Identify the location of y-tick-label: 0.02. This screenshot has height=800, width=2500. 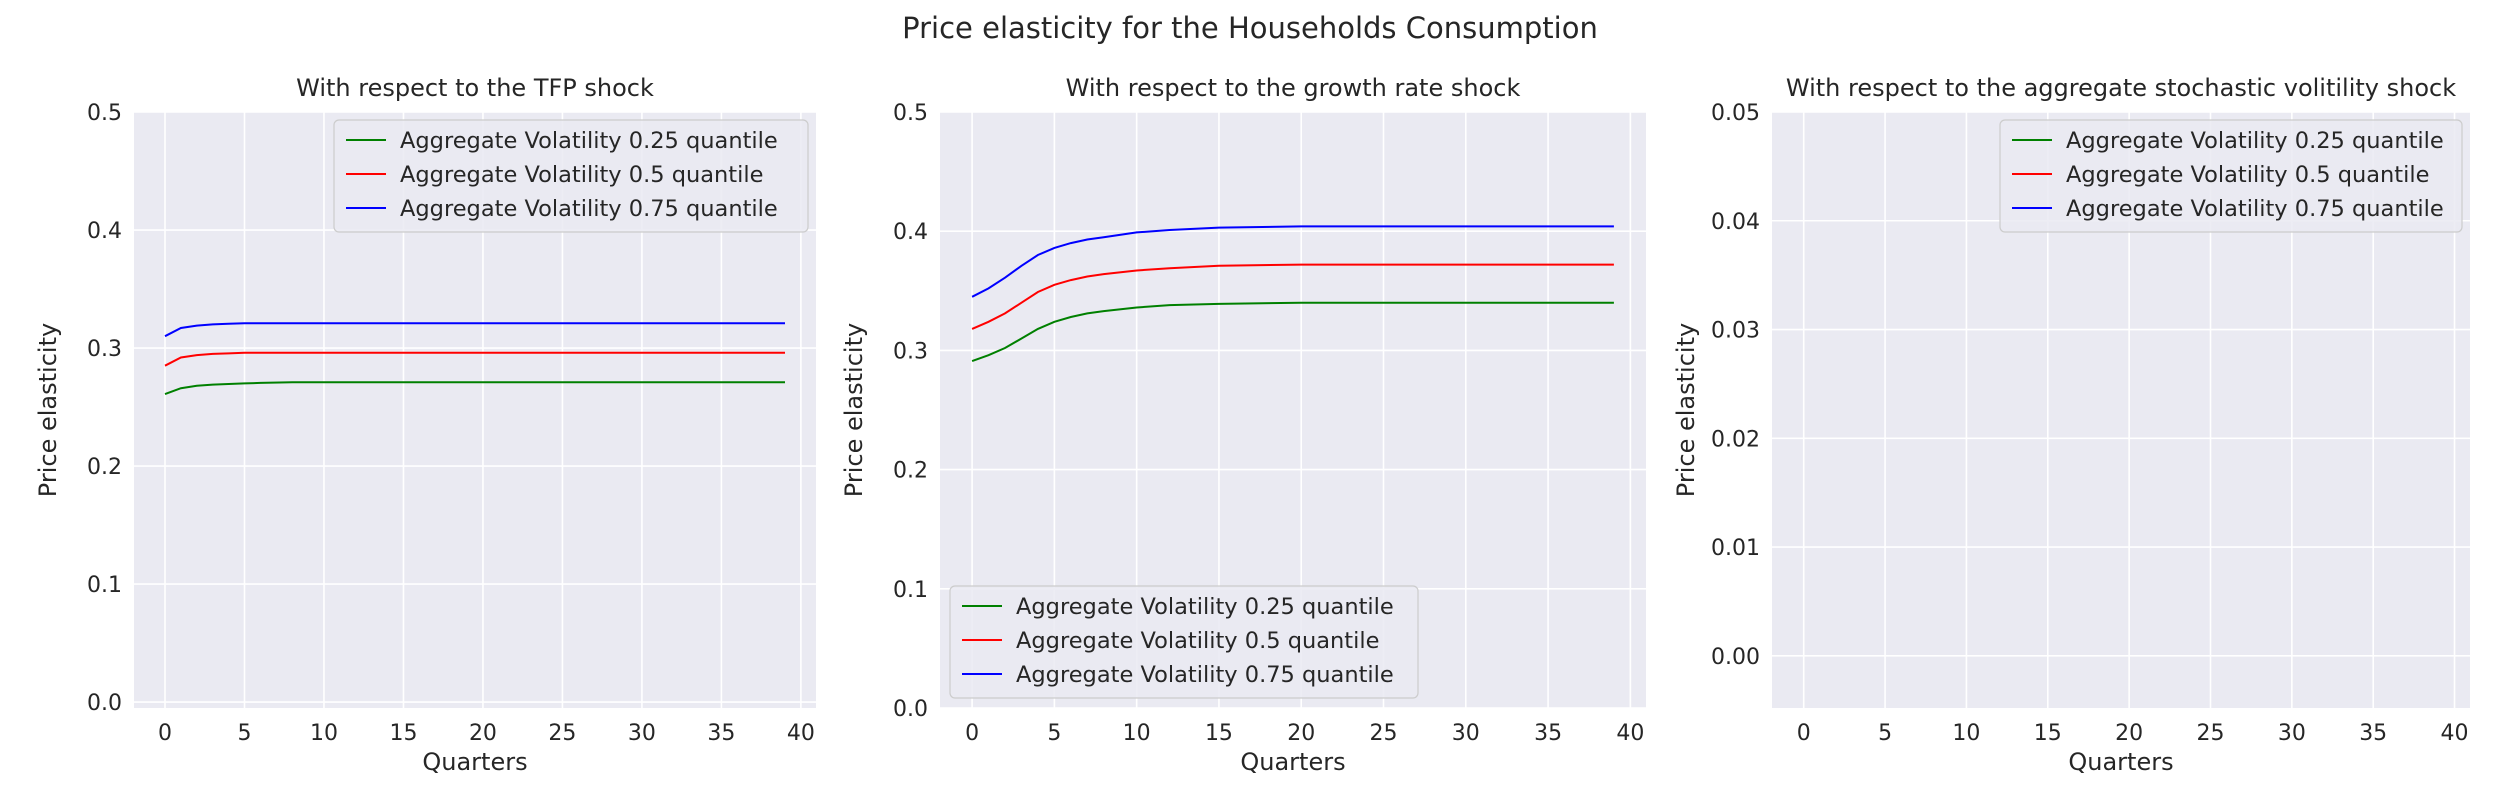
(1735, 439).